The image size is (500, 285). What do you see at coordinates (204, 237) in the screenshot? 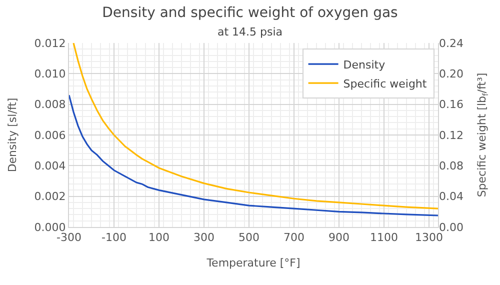
I see `x-tick-label: 300` at bounding box center [204, 237].